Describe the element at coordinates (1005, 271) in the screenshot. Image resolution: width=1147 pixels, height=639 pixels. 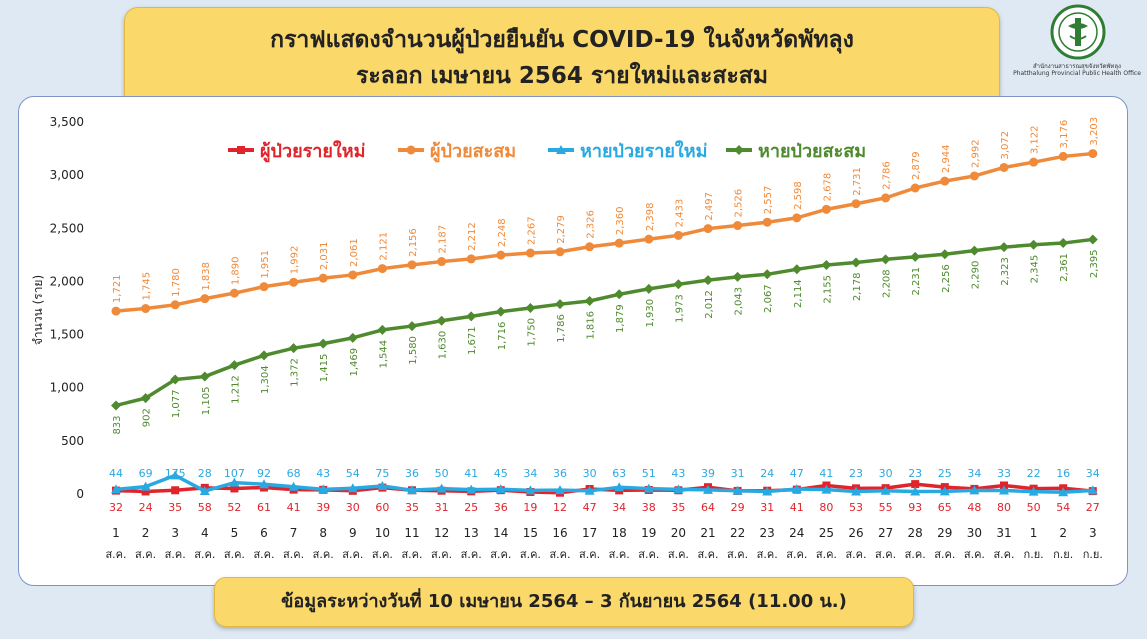
I see `data-label: 2,323` at that location.